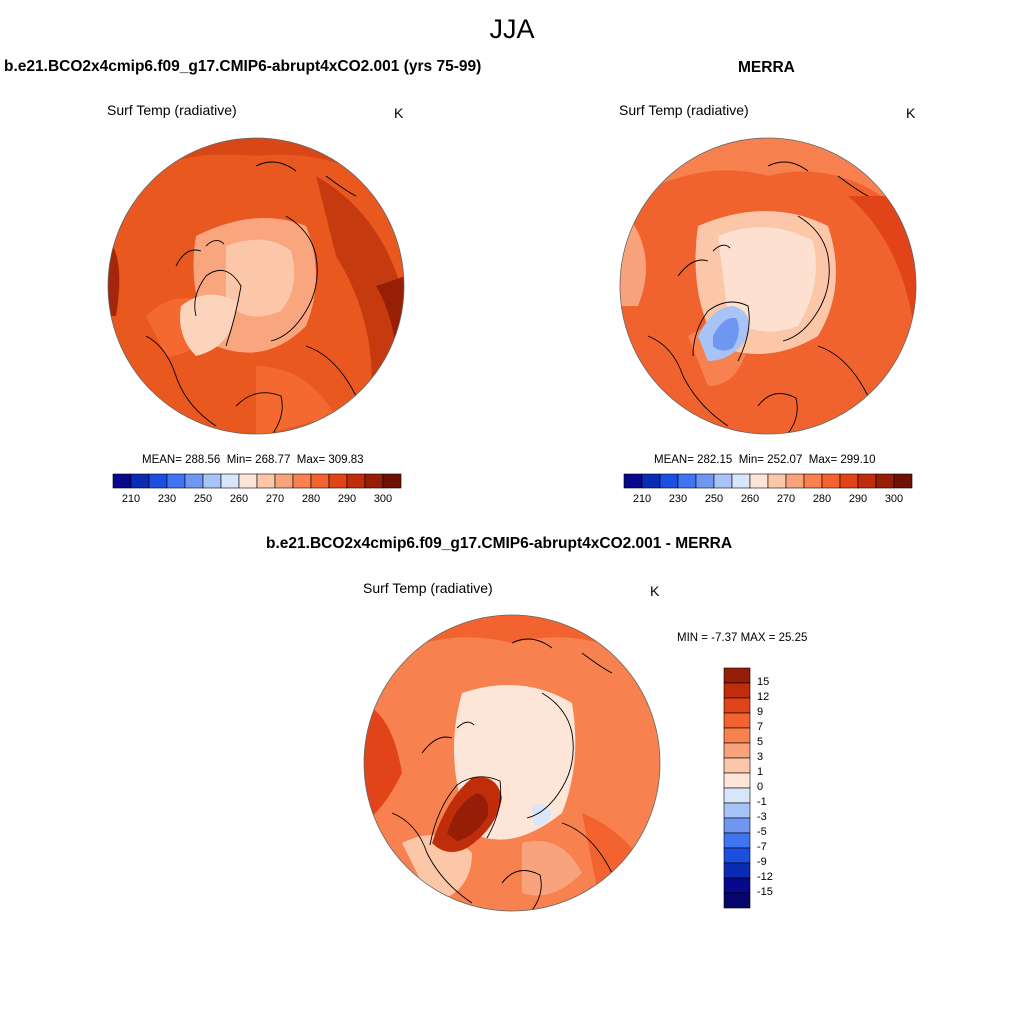 The image size is (1024, 1024). Describe the element at coordinates (203, 460) in the screenshot. I see `model-mean-value: 288.56` at that location.